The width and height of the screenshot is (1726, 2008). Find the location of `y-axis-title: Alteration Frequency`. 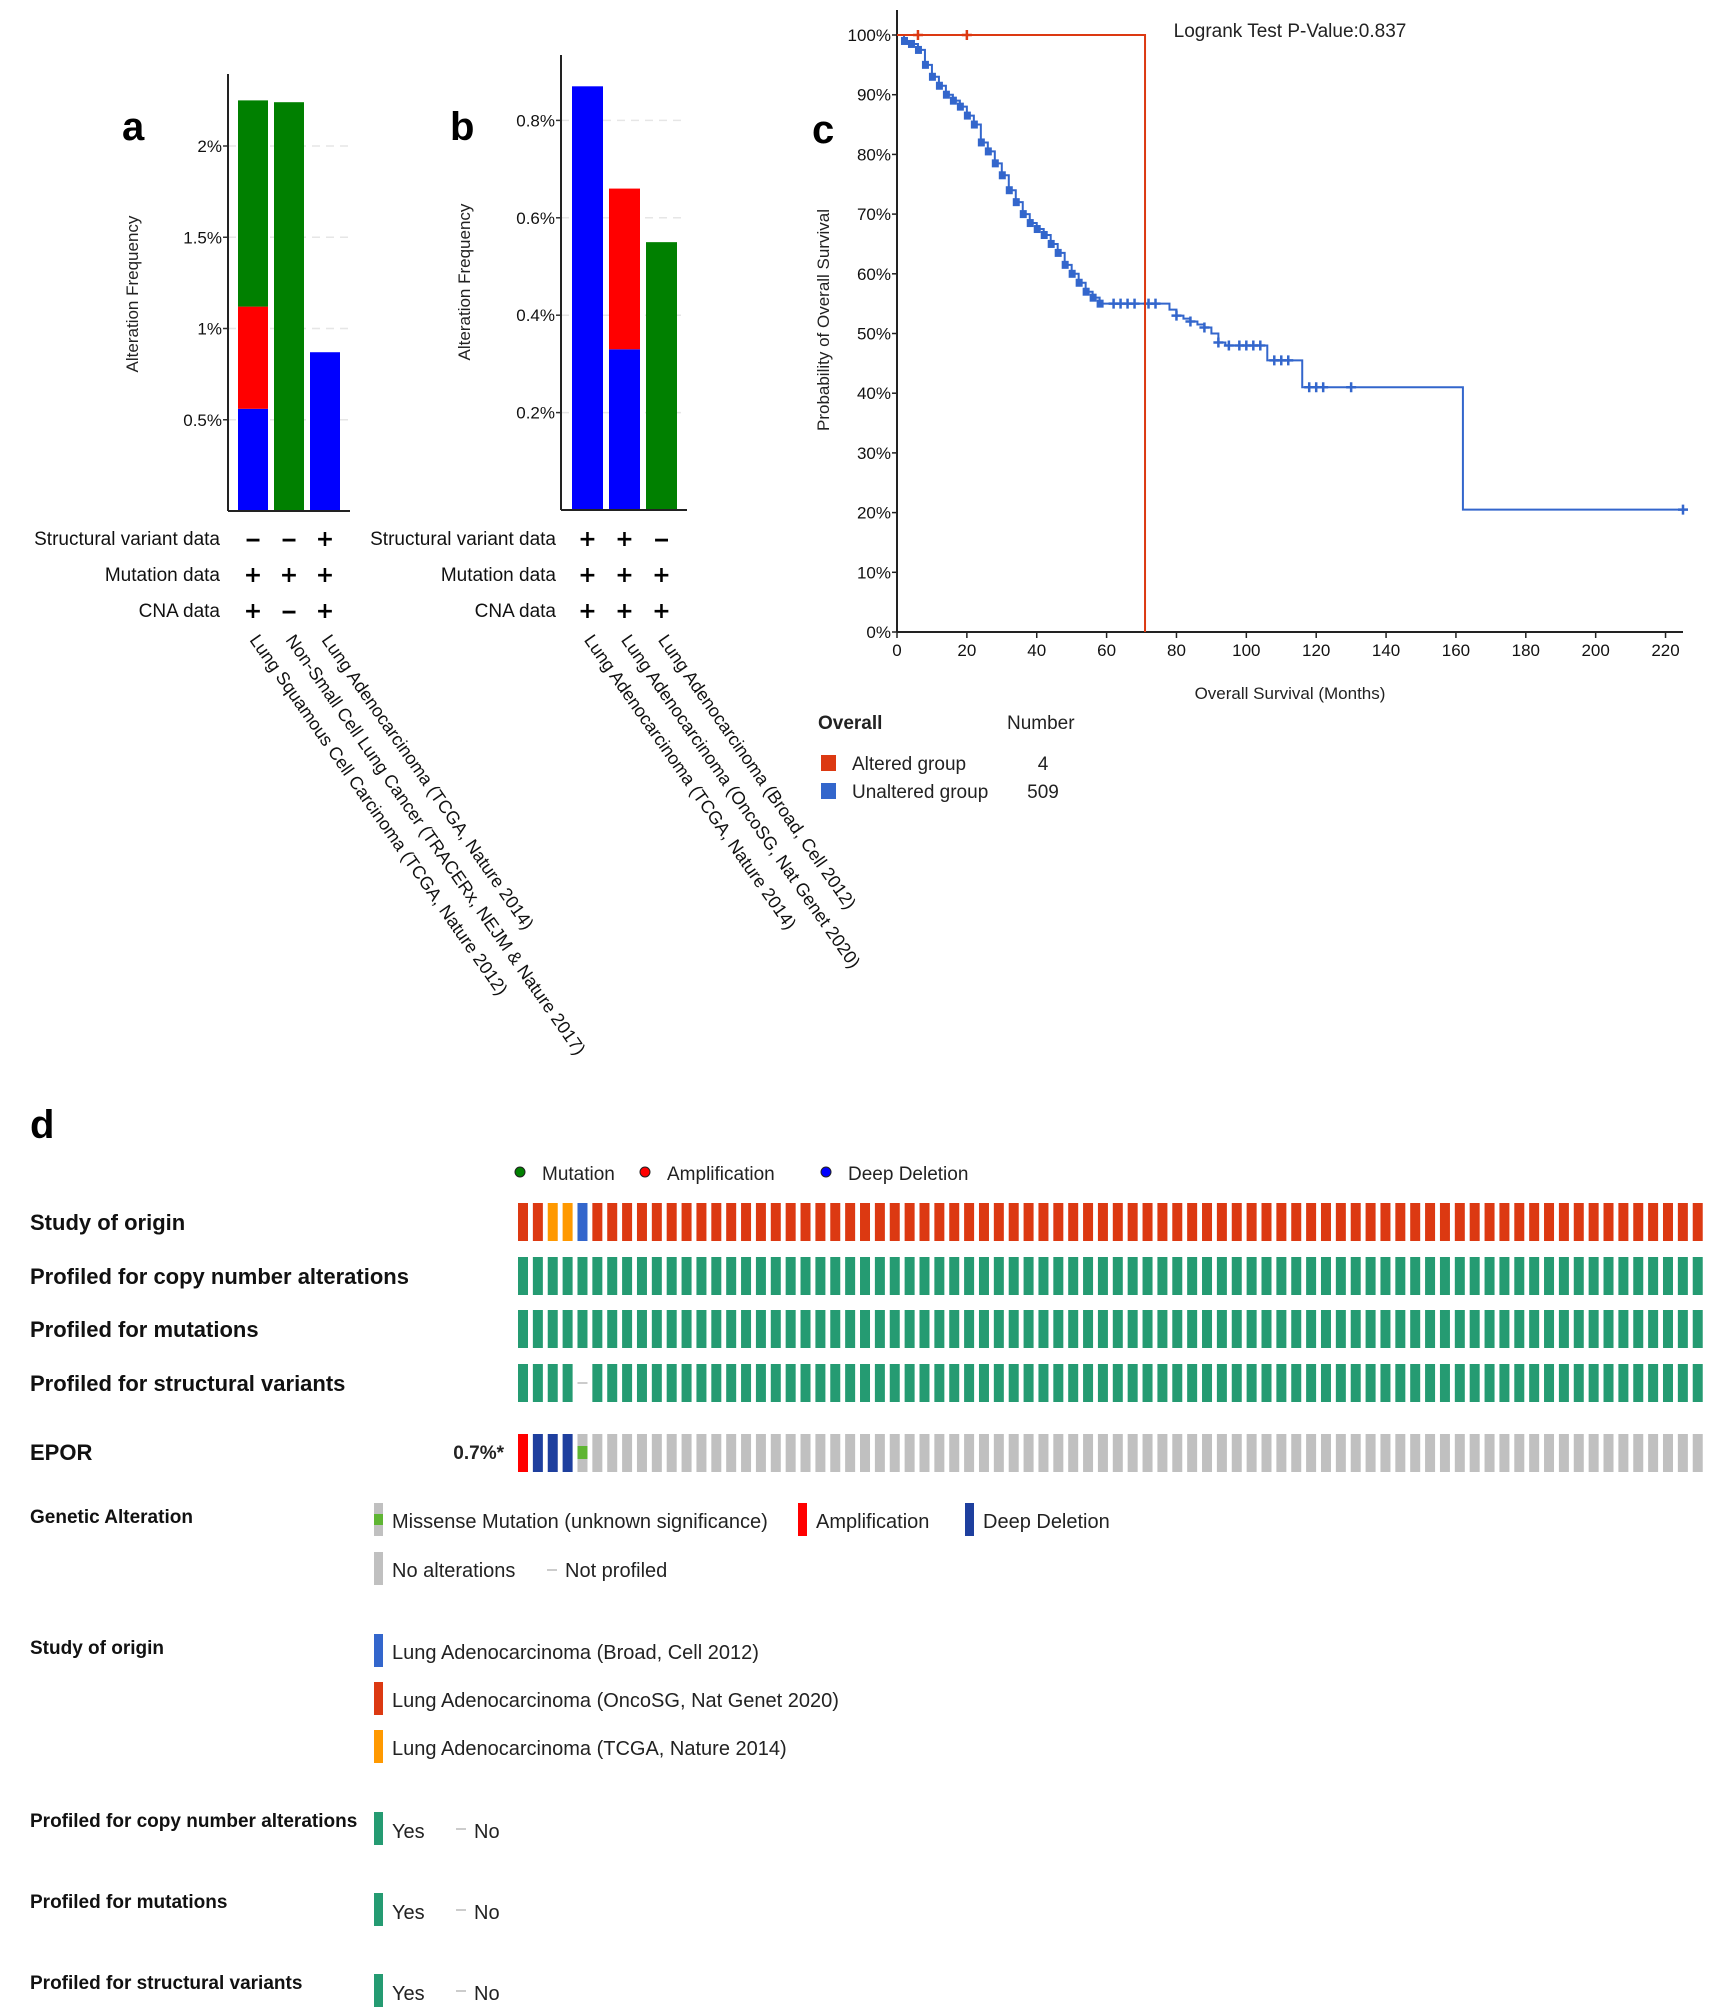

y-axis-title: Alteration Frequency is located at coordinates (464, 281).